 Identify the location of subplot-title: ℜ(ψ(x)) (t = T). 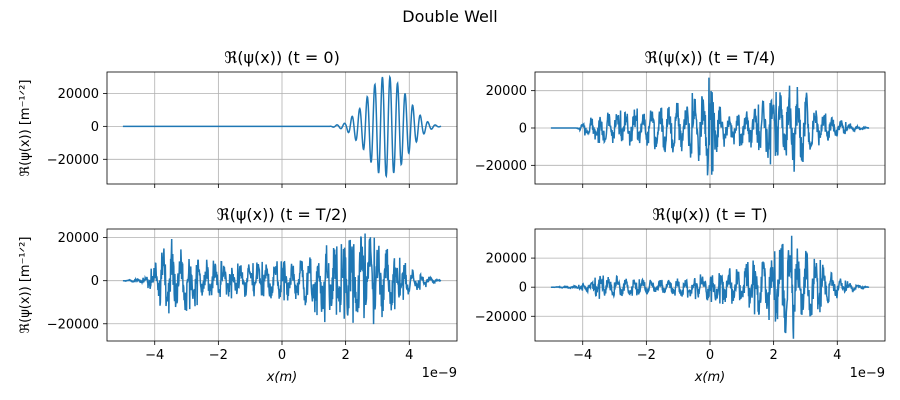
(709, 214).